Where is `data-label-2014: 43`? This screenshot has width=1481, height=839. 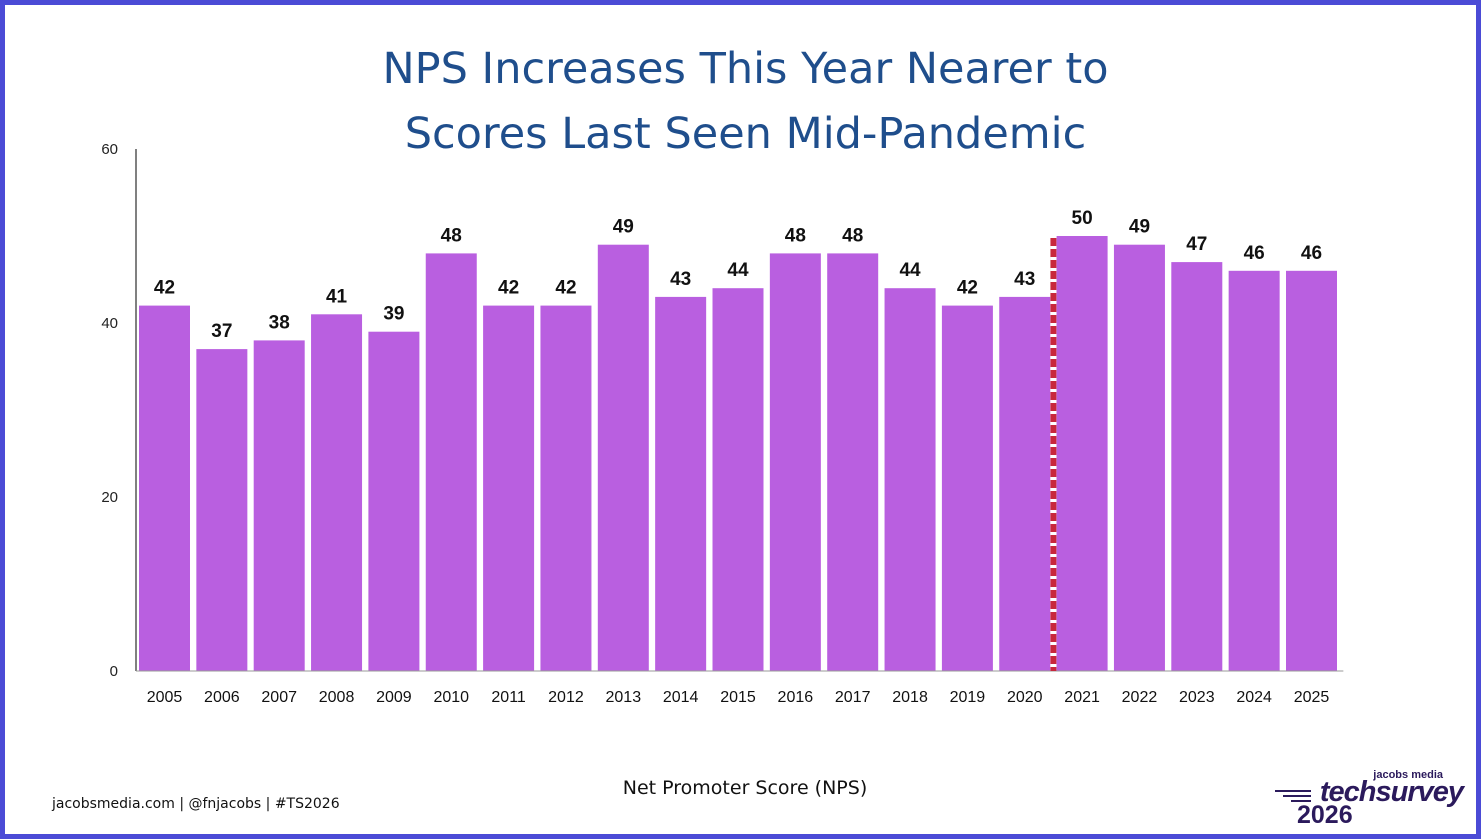 data-label-2014: 43 is located at coordinates (680, 279).